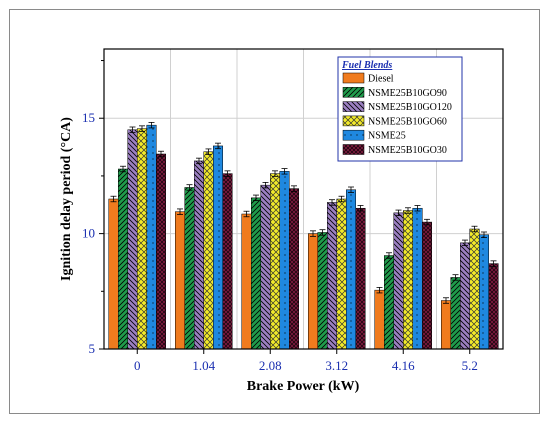  Describe the element at coordinates (387, 136) in the screenshot. I see `legend-label-5: NSME25` at that location.